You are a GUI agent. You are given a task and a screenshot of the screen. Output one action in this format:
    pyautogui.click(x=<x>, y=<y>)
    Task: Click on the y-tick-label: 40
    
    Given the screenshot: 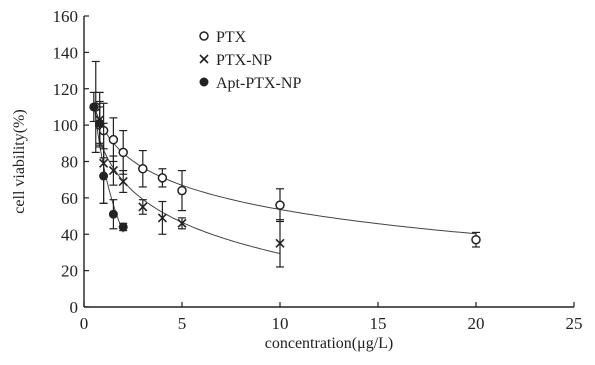 What is the action you would take?
    pyautogui.click(x=69, y=234)
    